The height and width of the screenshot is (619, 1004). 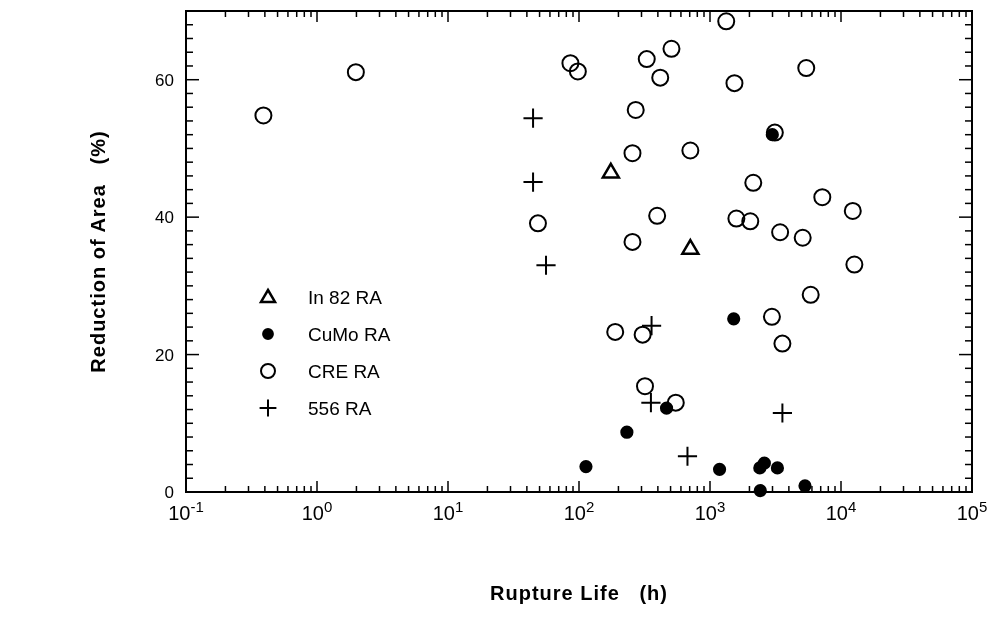 What do you see at coordinates (579, 510) in the screenshot?
I see `x-tick-label: 10$^{2}$` at bounding box center [579, 510].